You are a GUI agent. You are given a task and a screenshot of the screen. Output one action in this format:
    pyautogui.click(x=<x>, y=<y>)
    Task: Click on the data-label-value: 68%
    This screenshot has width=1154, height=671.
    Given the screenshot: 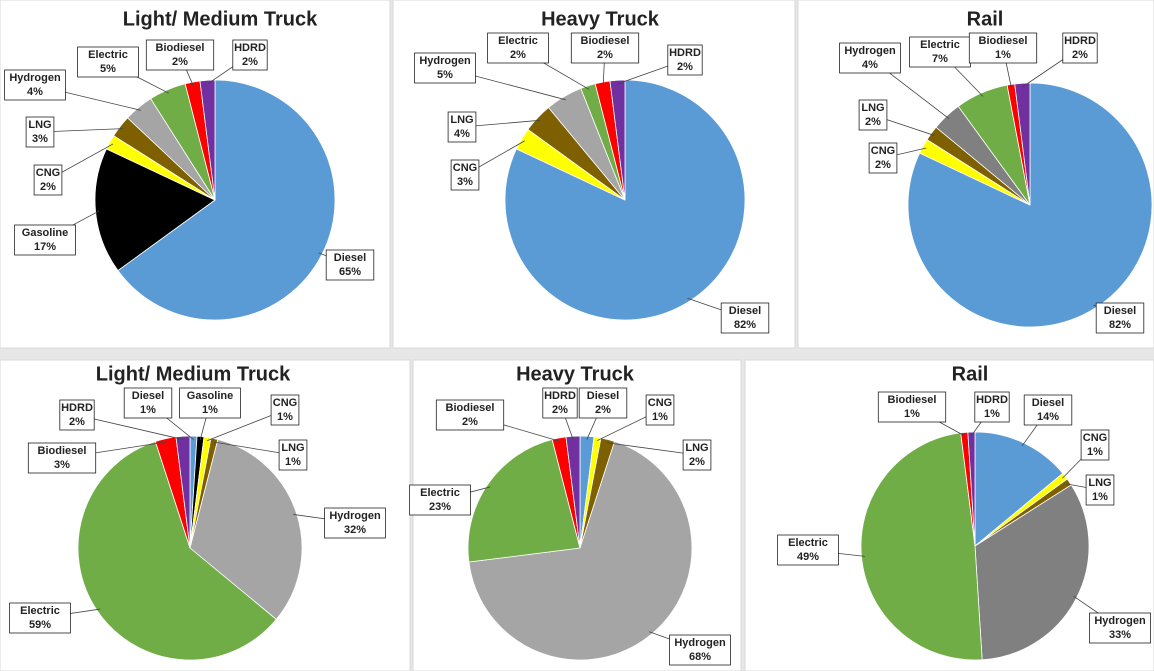 What is the action you would take?
    pyautogui.click(x=700, y=657)
    